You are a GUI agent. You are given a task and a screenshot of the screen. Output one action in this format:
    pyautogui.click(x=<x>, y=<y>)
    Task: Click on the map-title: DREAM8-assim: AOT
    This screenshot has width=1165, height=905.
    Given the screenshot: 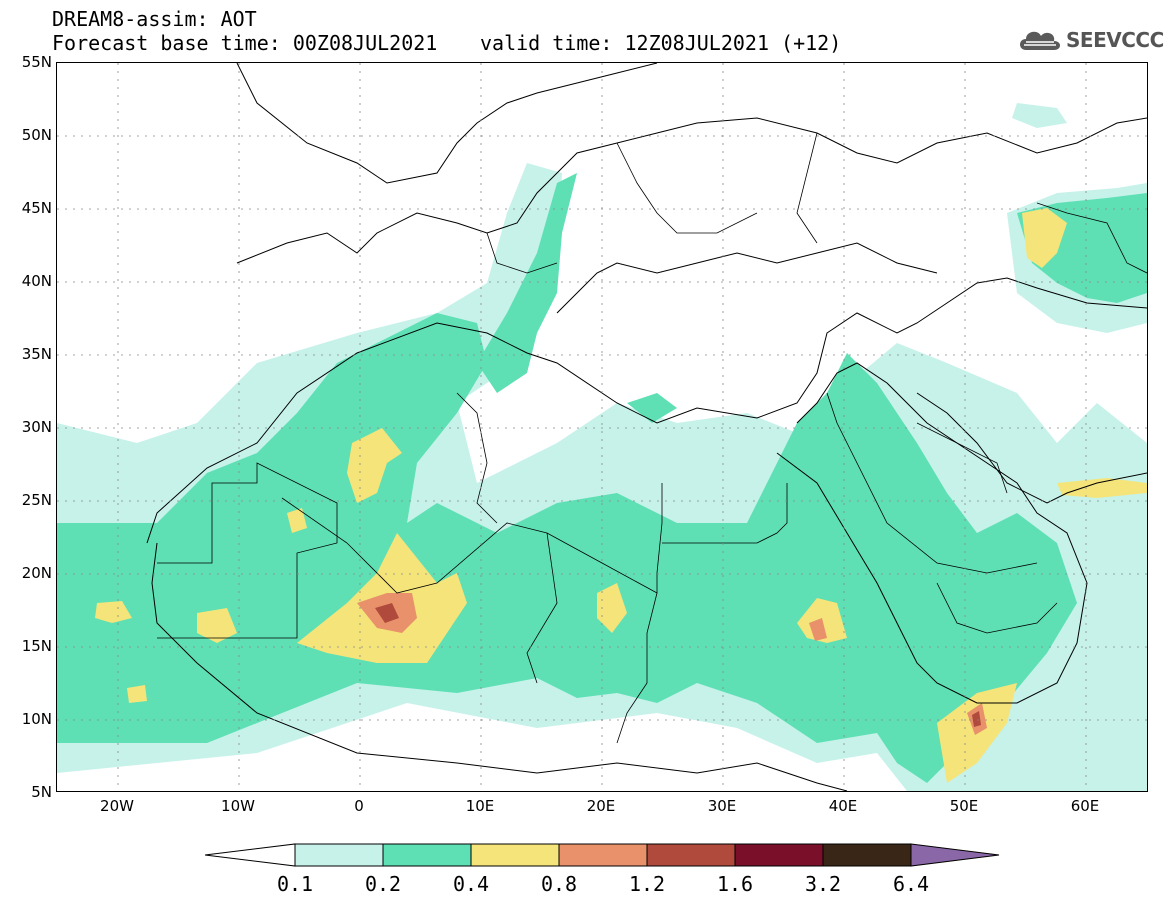 What is the action you would take?
    pyautogui.click(x=154, y=19)
    